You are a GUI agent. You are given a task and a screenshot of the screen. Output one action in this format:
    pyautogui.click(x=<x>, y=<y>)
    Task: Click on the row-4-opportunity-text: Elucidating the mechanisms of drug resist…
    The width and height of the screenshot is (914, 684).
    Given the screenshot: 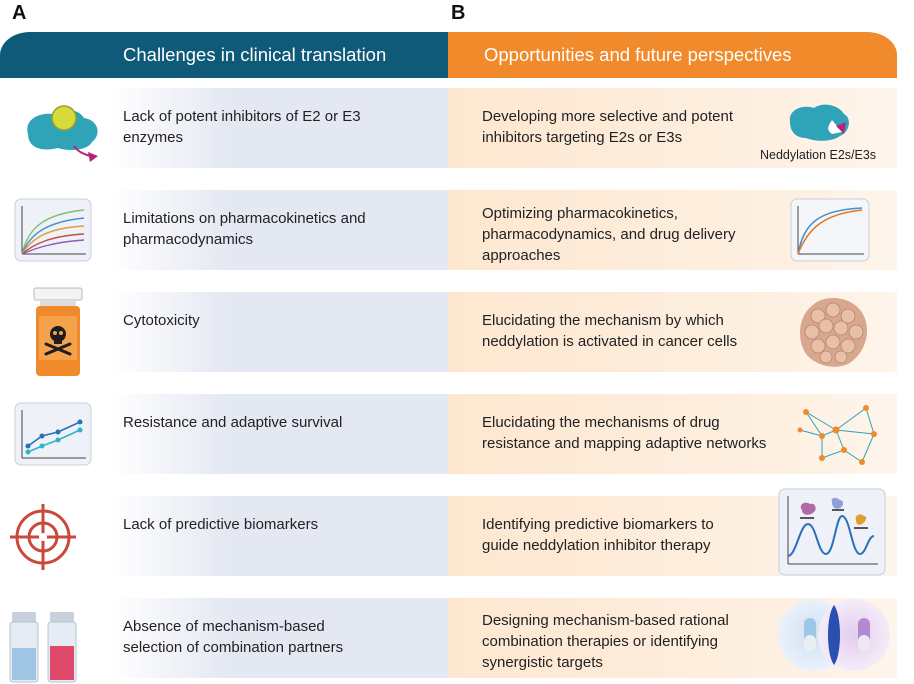 What is the action you would take?
    pyautogui.click(x=624, y=433)
    